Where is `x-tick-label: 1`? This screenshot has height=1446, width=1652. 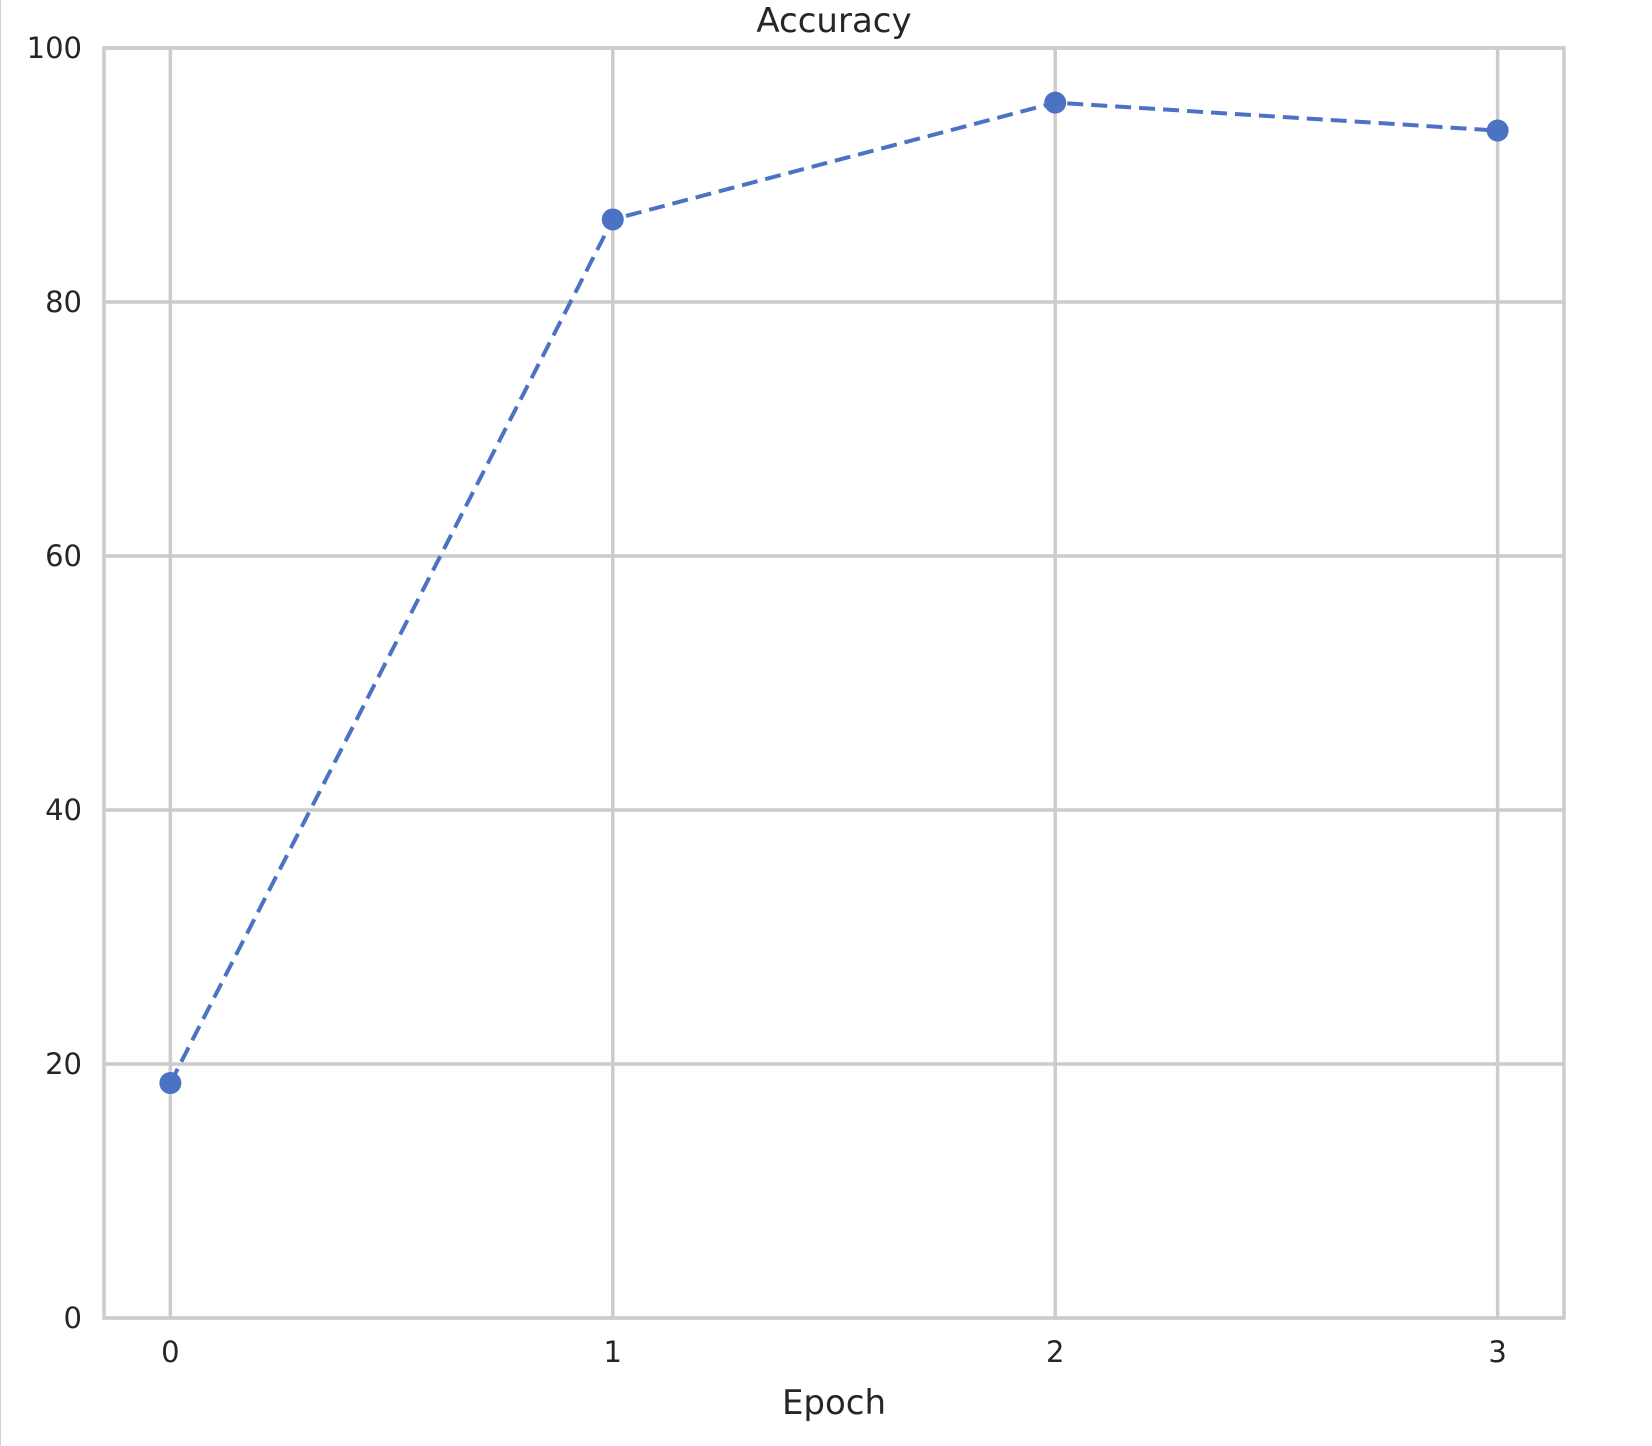 x-tick-label: 1 is located at coordinates (613, 1352).